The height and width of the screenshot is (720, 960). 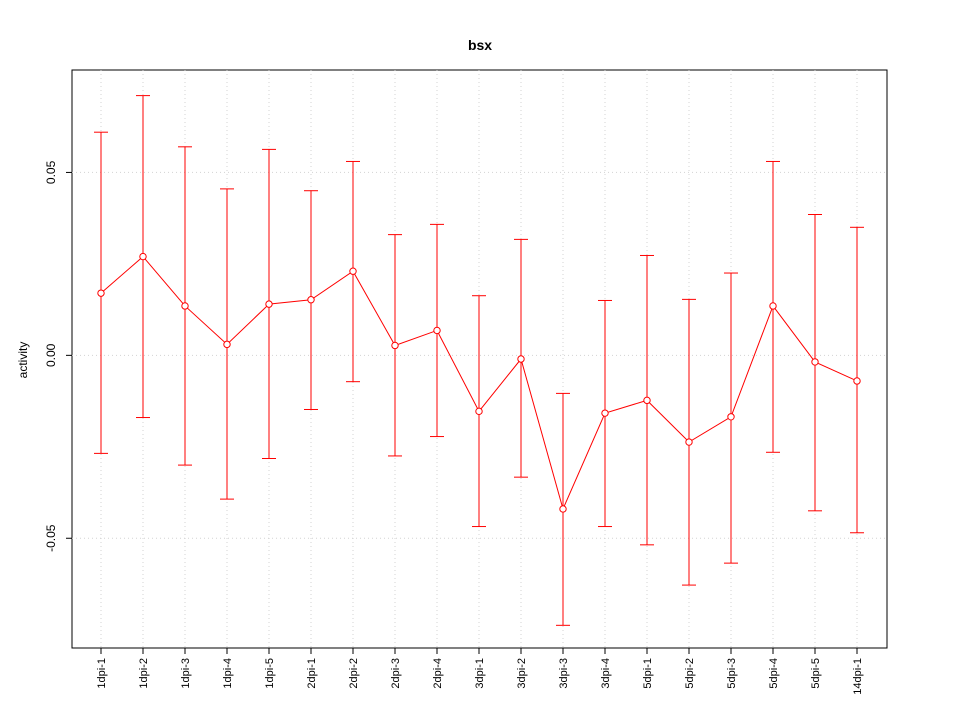 What do you see at coordinates (51, 355) in the screenshot?
I see `y-tick-label: 0.00` at bounding box center [51, 355].